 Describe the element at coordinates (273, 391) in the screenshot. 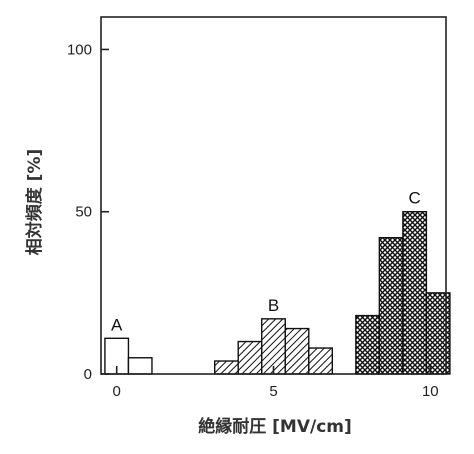

I see `x-tick-label: 5` at that location.